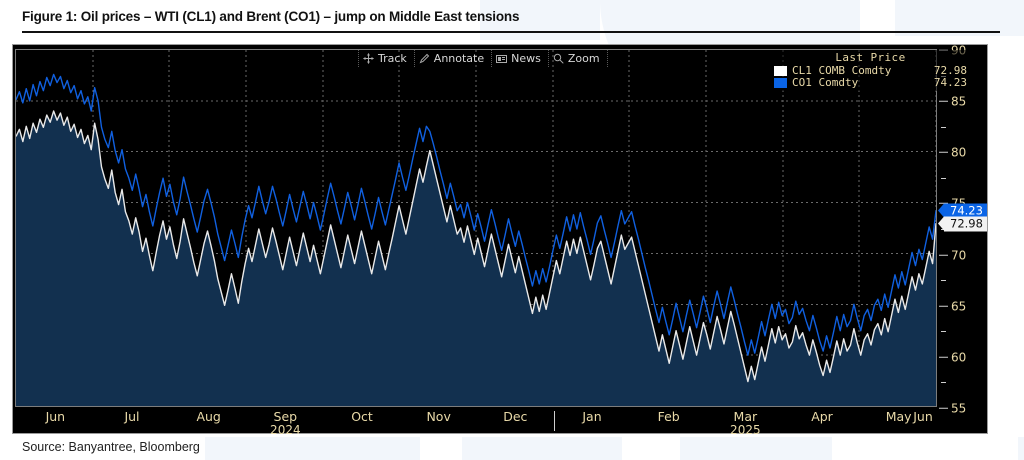  Describe the element at coordinates (208, 416) in the screenshot. I see `date-axis-label: Aug` at that location.